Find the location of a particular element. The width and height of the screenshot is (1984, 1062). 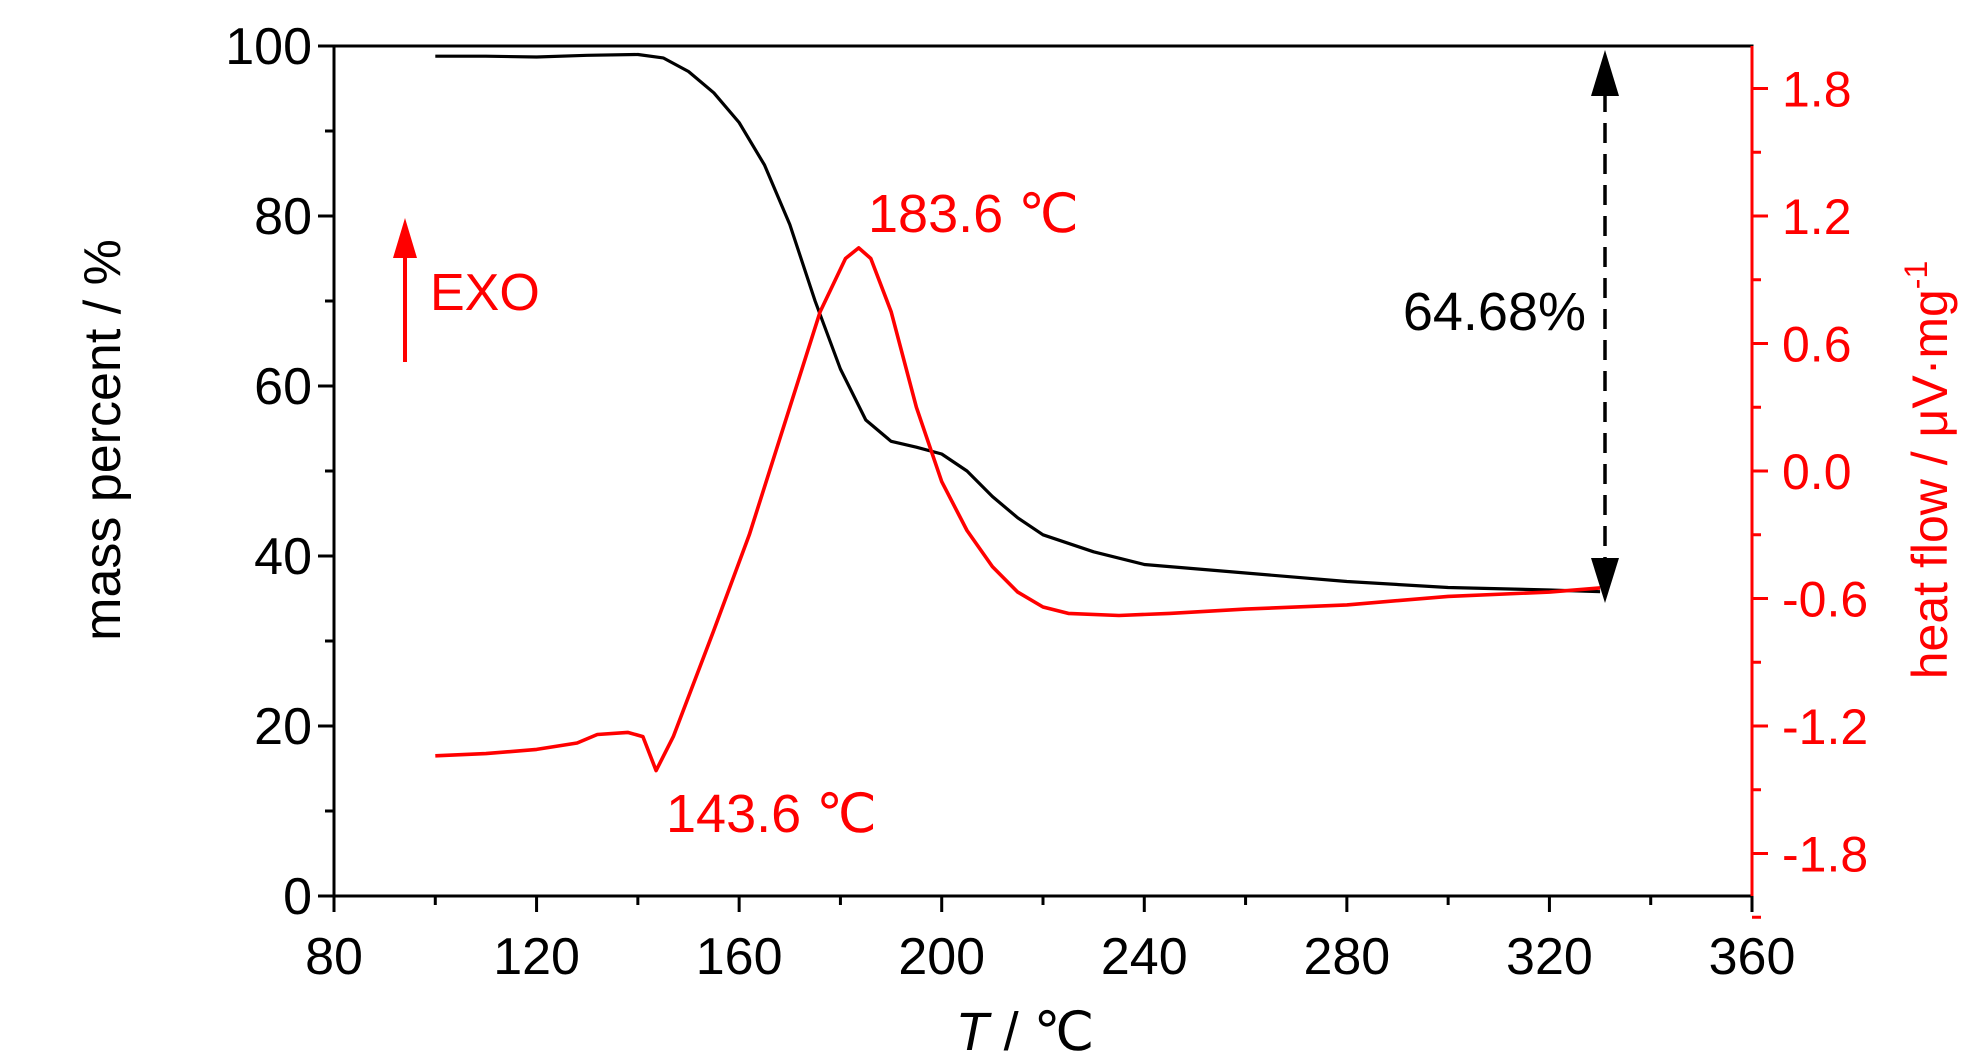

x-tick-label-360: 360 is located at coordinates (1752, 957).